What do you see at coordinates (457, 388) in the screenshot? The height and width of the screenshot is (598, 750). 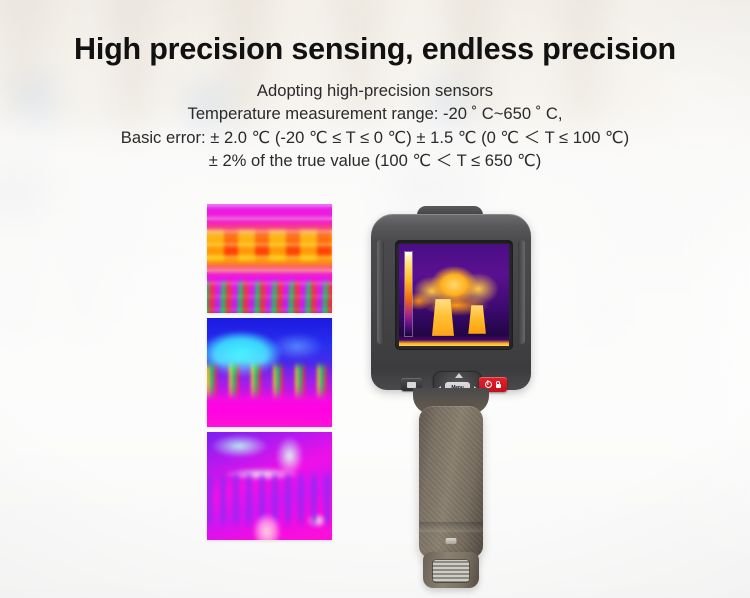 I see `menu-label: Menu` at bounding box center [457, 388].